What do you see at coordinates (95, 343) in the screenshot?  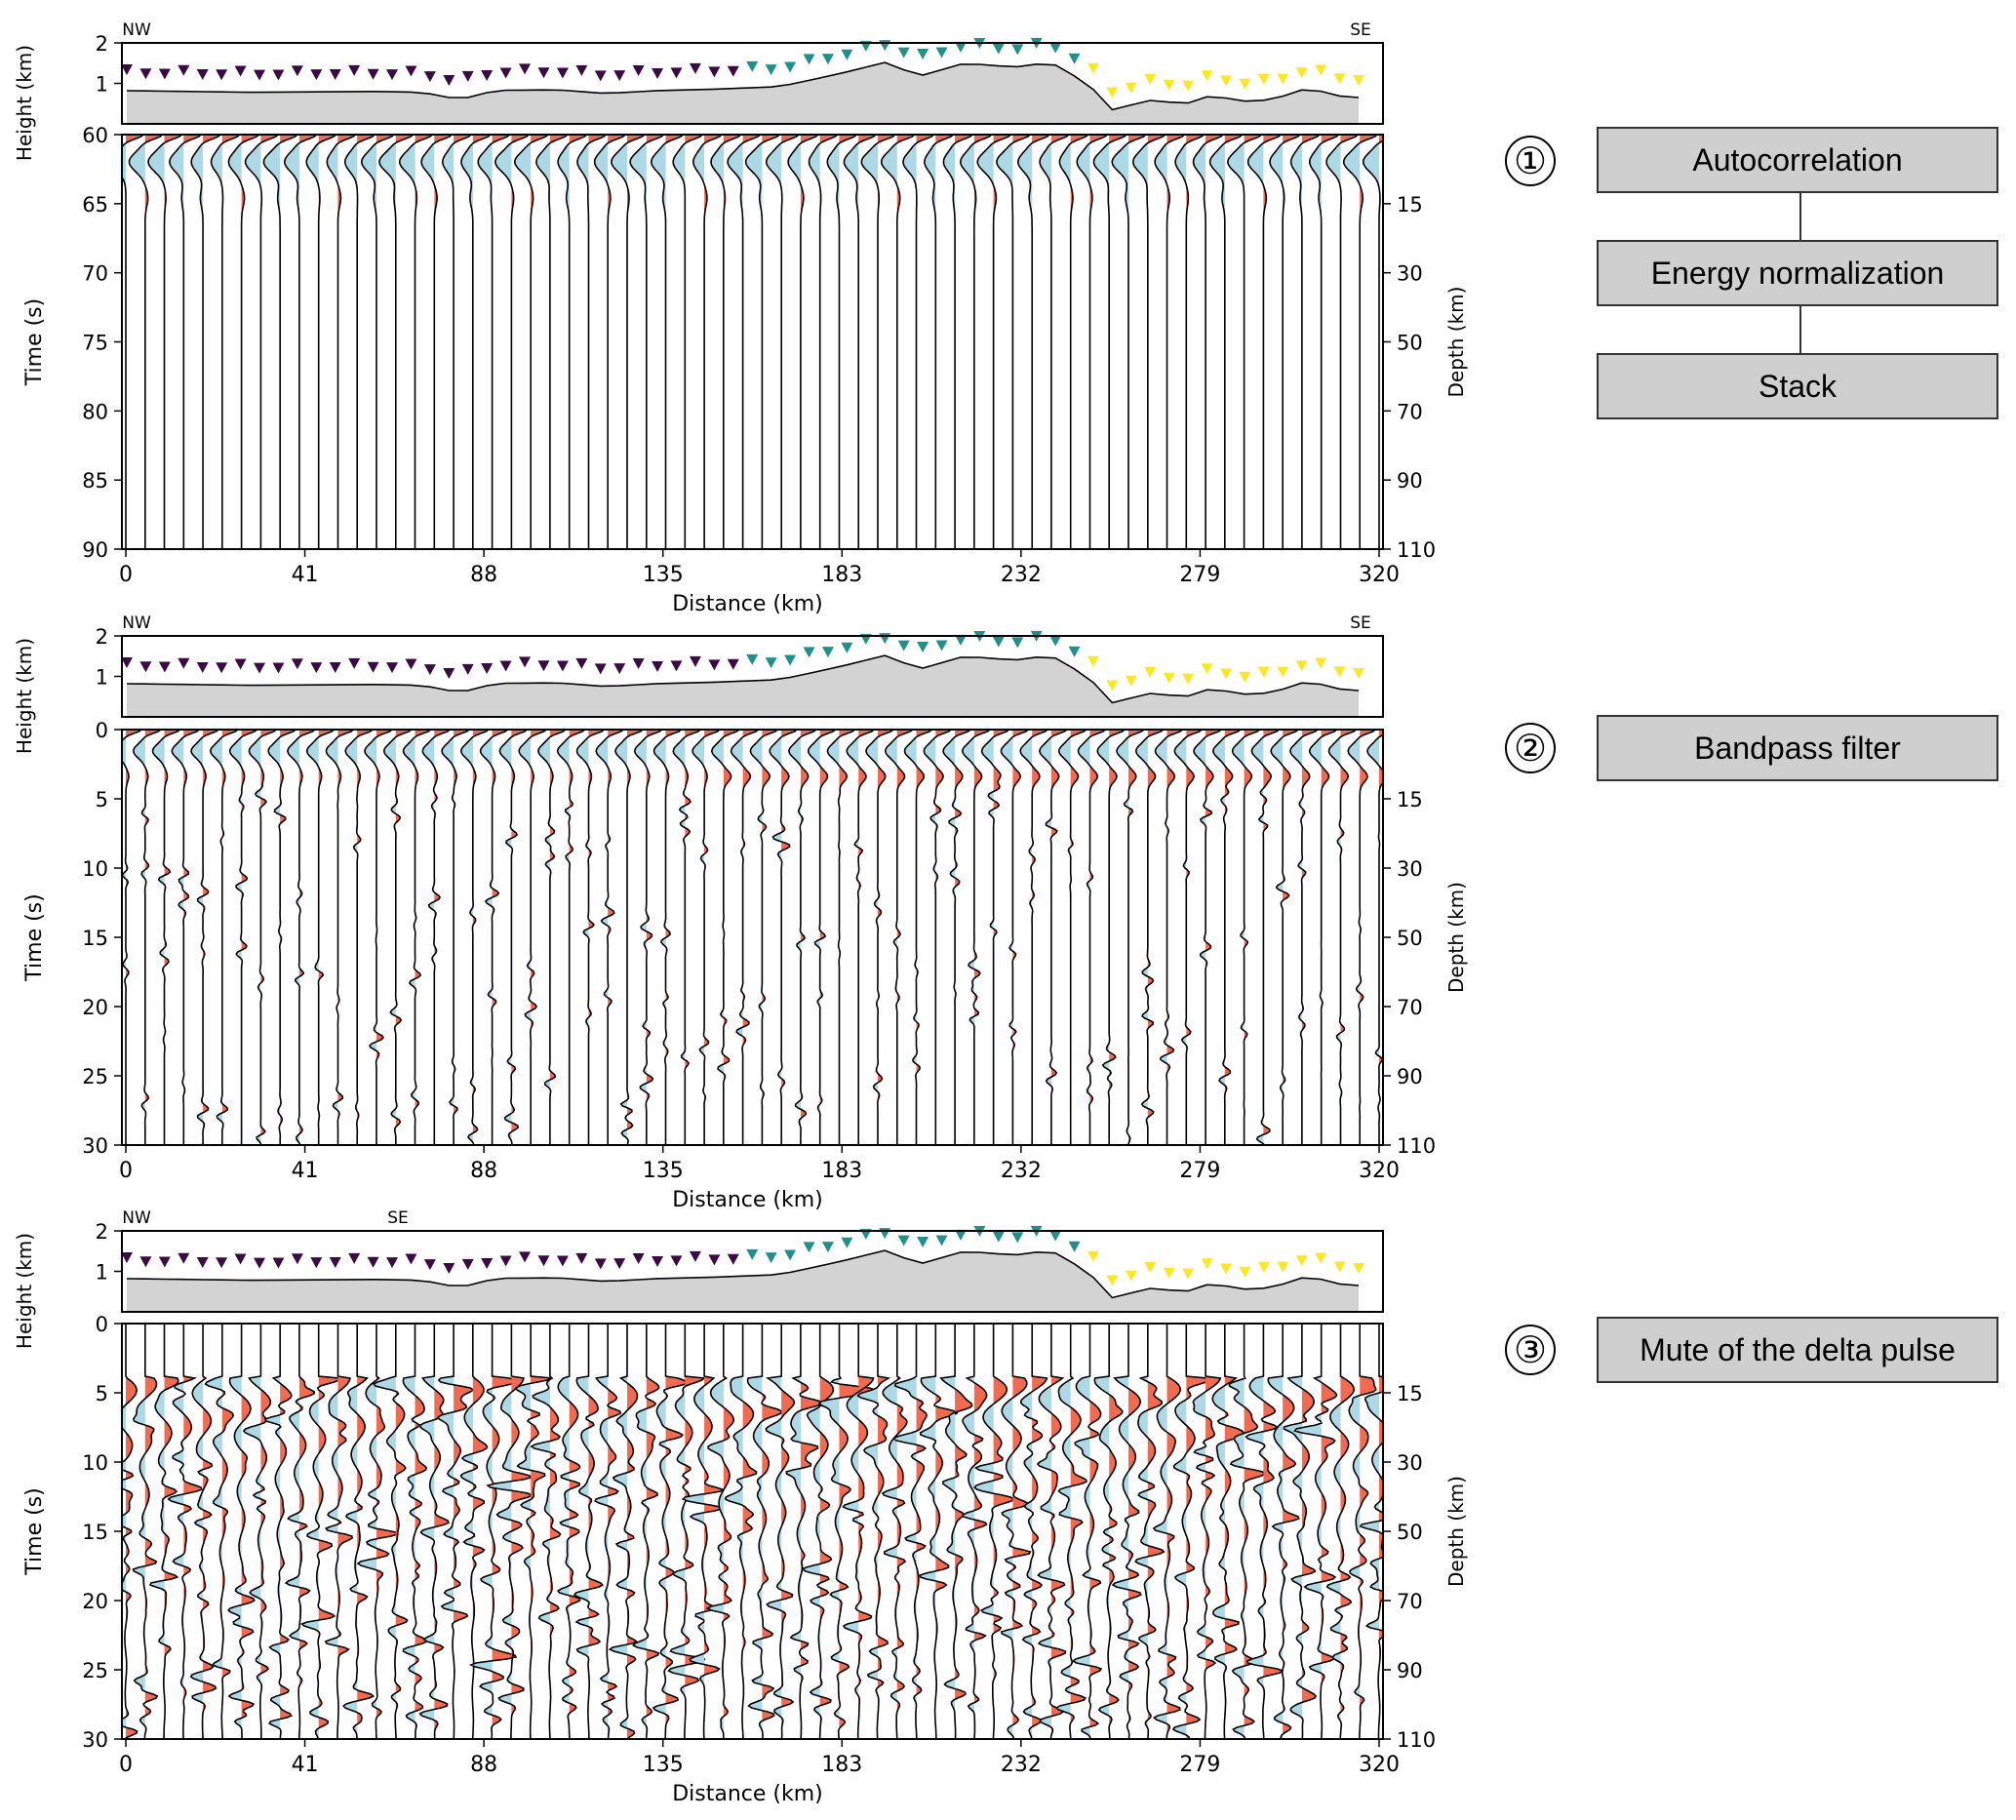 I see `time-tick-label: 75` at bounding box center [95, 343].